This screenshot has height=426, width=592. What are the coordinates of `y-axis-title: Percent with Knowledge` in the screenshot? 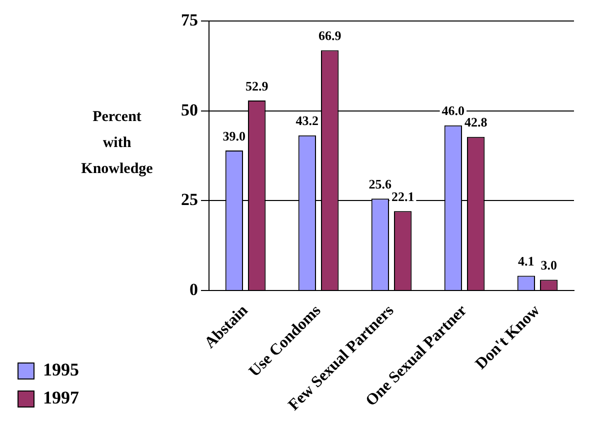 It's located at (117, 142).